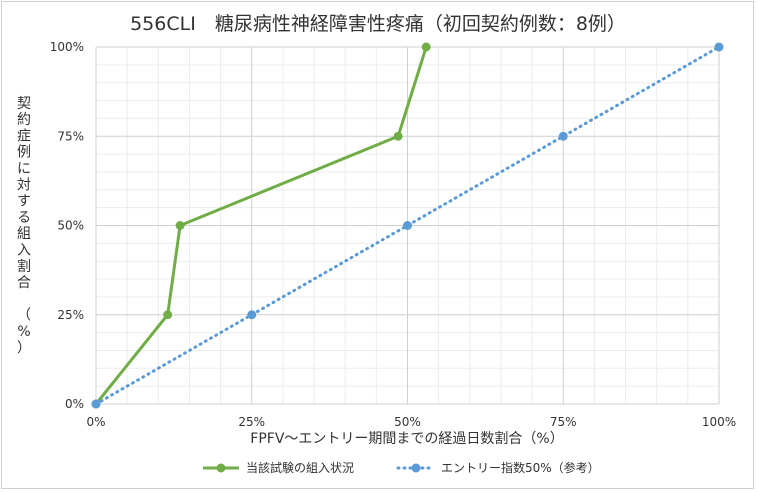 This screenshot has width=757, height=492. What do you see at coordinates (24, 266) in the screenshot?
I see `y-axis-label-char: 割` at bounding box center [24, 266].